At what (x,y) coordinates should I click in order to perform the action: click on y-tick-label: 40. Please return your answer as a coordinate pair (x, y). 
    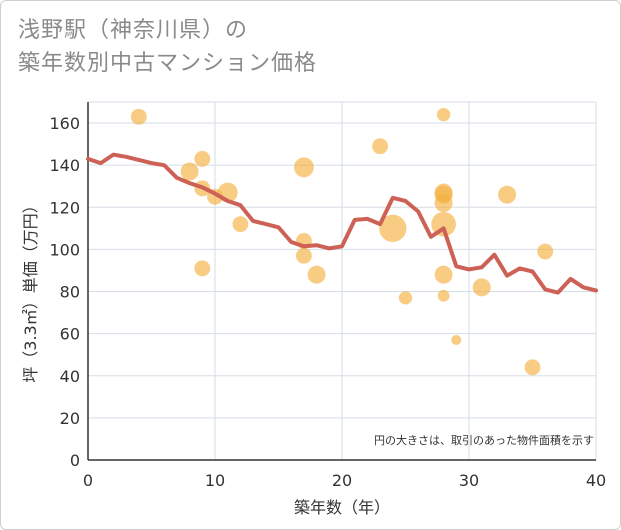
    Looking at the image, I should click on (70, 376).